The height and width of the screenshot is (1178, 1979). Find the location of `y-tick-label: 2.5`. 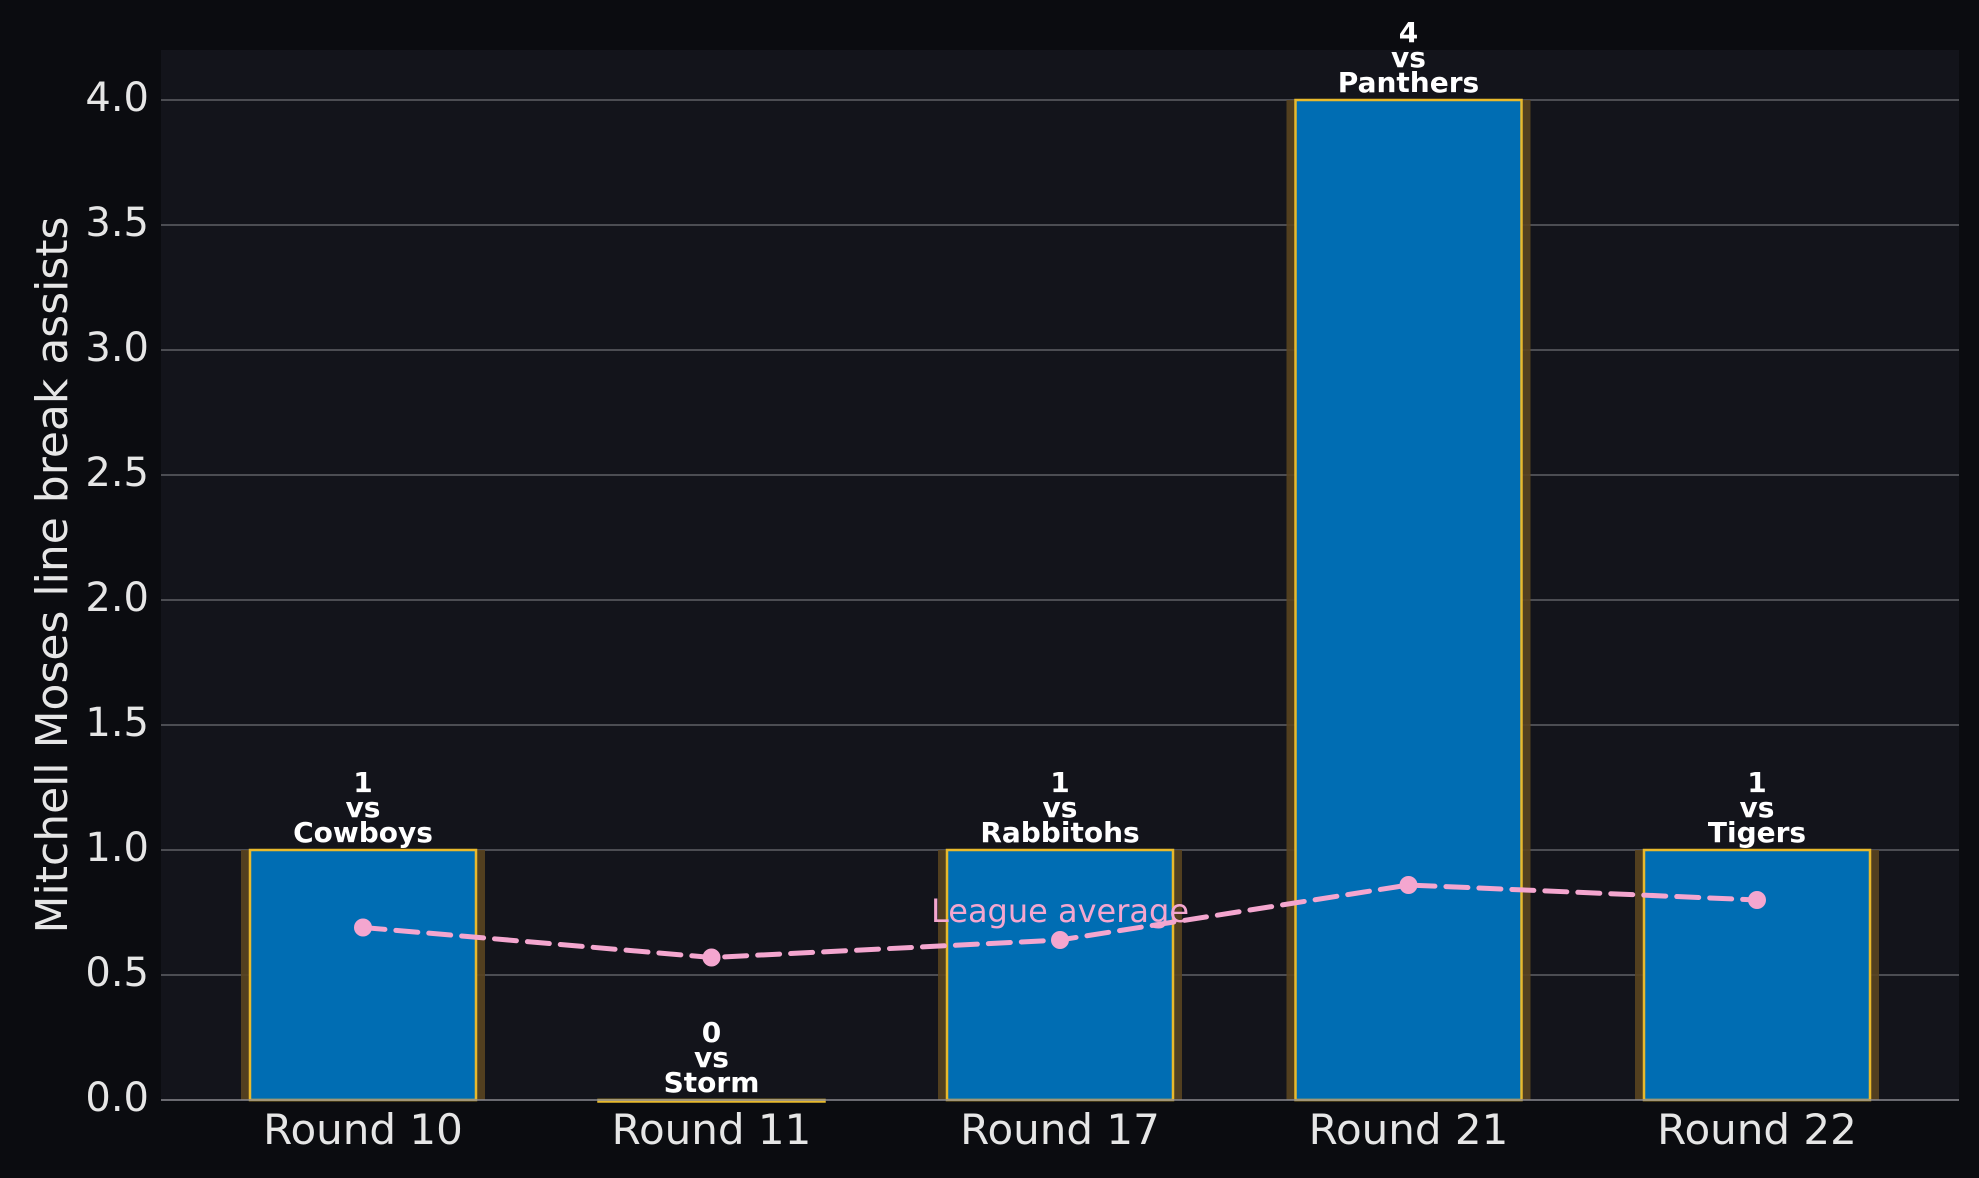

y-tick-label: 2.5 is located at coordinates (117, 473).